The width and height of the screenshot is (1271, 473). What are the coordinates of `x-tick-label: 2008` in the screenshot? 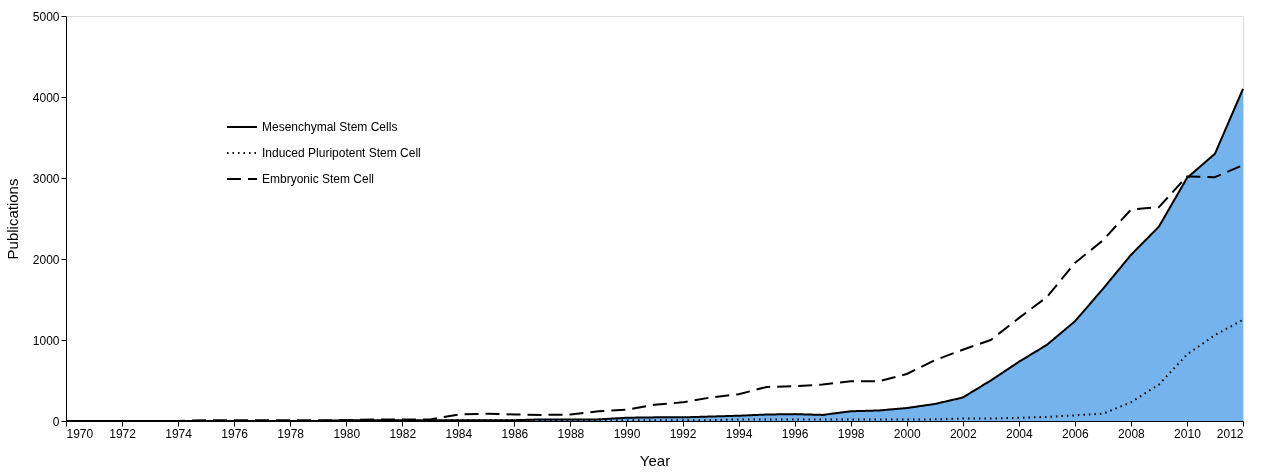 It's located at (1132, 433).